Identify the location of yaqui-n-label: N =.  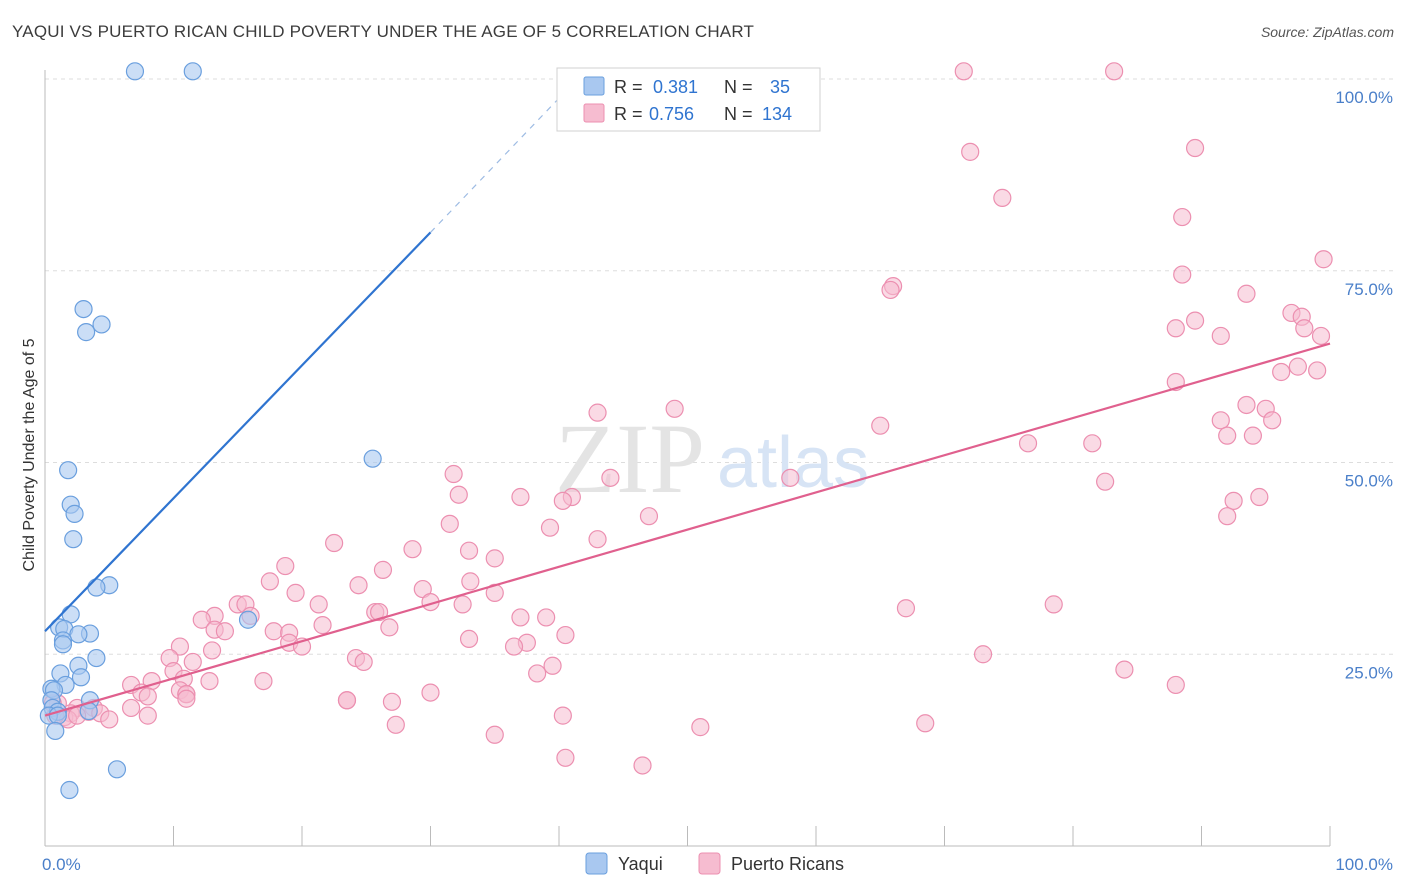
(738, 87).